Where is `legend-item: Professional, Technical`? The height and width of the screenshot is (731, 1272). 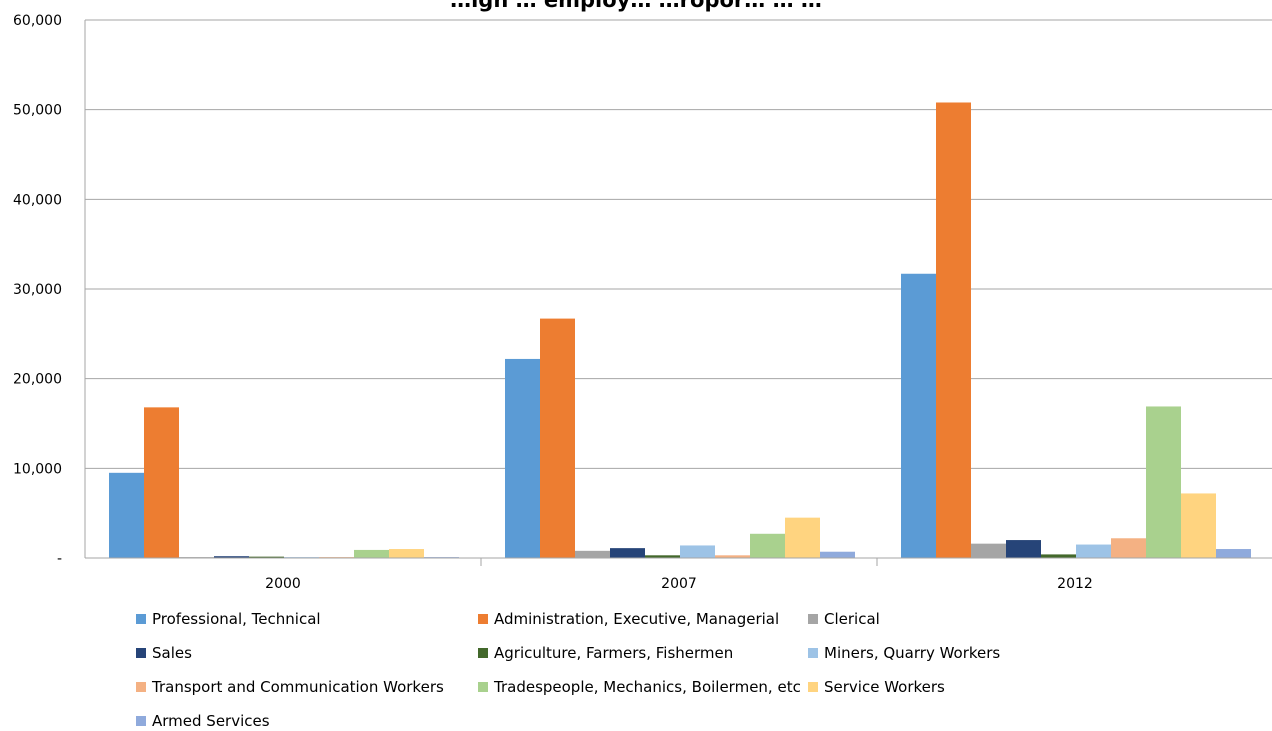 legend-item: Professional, Technical is located at coordinates (228, 619).